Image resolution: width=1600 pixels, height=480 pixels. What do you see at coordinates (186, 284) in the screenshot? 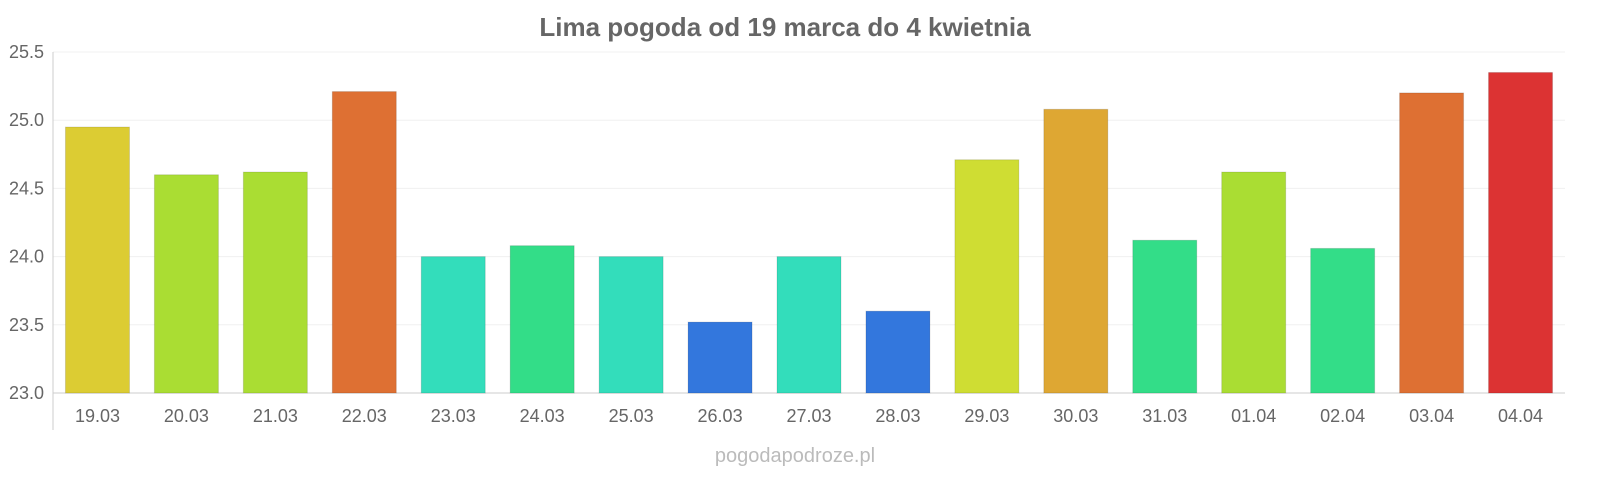
I see `bar-20.03` at bounding box center [186, 284].